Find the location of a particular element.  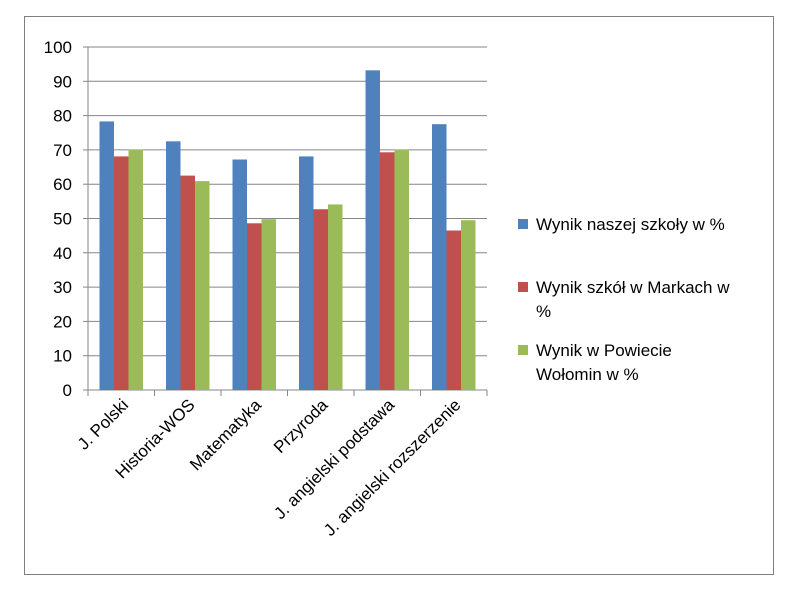

legend-label: Wynik naszej szkoły w % is located at coordinates (630, 224).